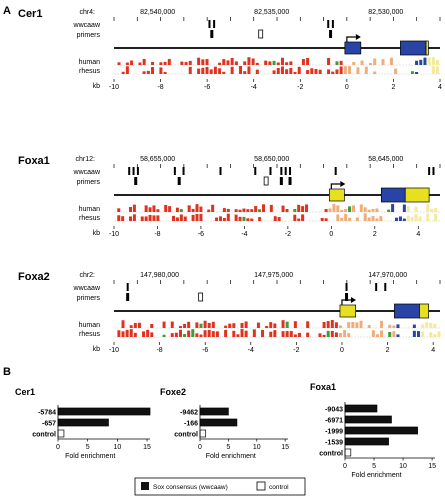 Image resolution: width=445 pixels, height=500 pixels. I want to click on gene-name: Cer1, so click(30, 14).